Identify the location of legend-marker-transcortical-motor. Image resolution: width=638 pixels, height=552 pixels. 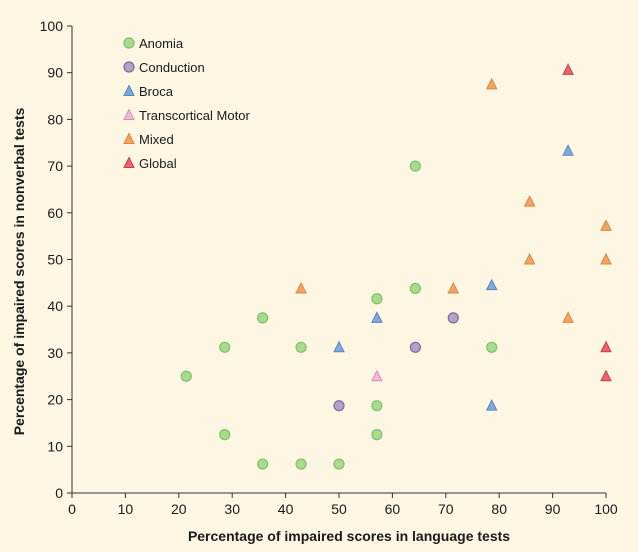
(129, 114).